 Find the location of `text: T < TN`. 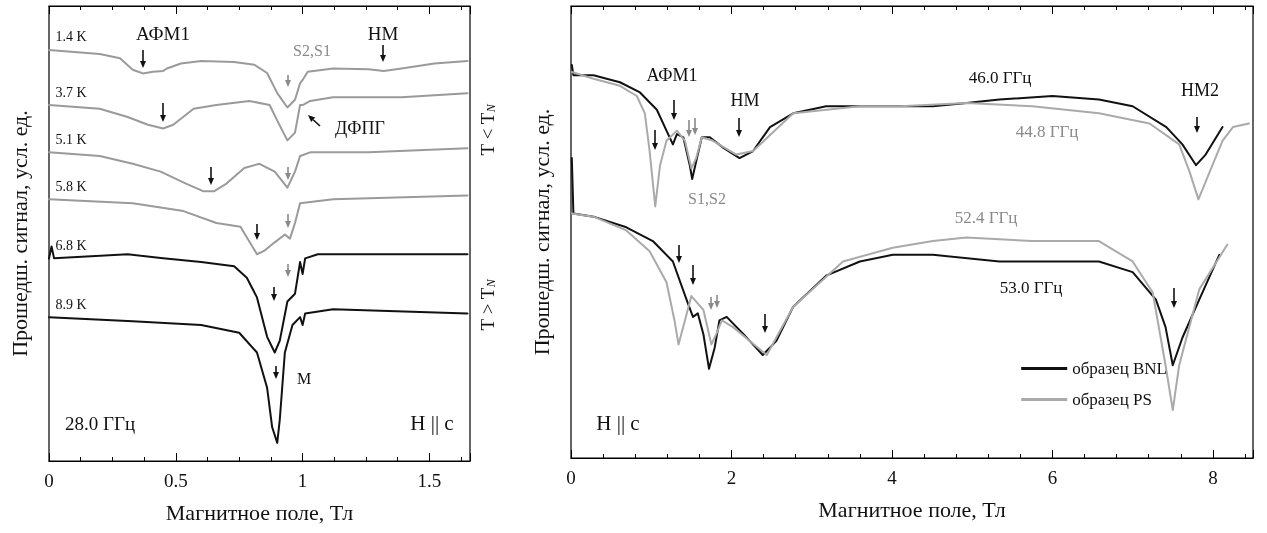

text: T < TN is located at coordinates (487, 129).